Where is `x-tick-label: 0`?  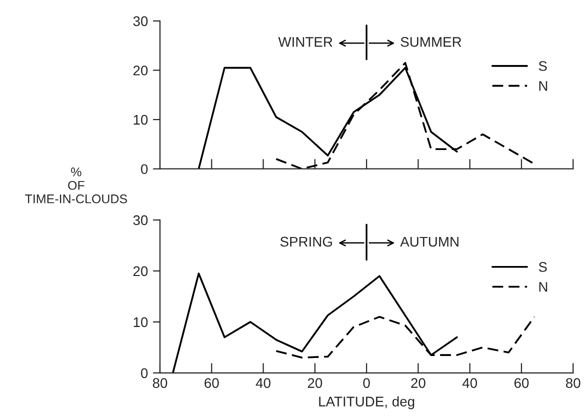
x-tick-label: 0 is located at coordinates (366, 383).